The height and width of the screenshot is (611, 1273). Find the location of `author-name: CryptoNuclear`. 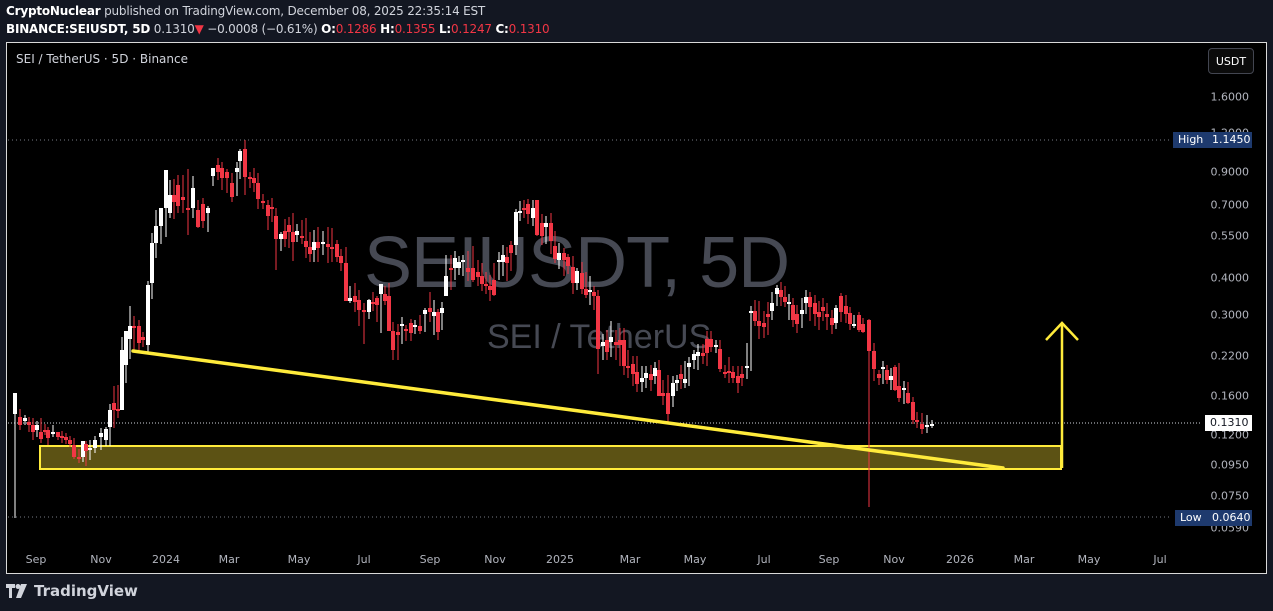

author-name: CryptoNuclear is located at coordinates (53, 11).